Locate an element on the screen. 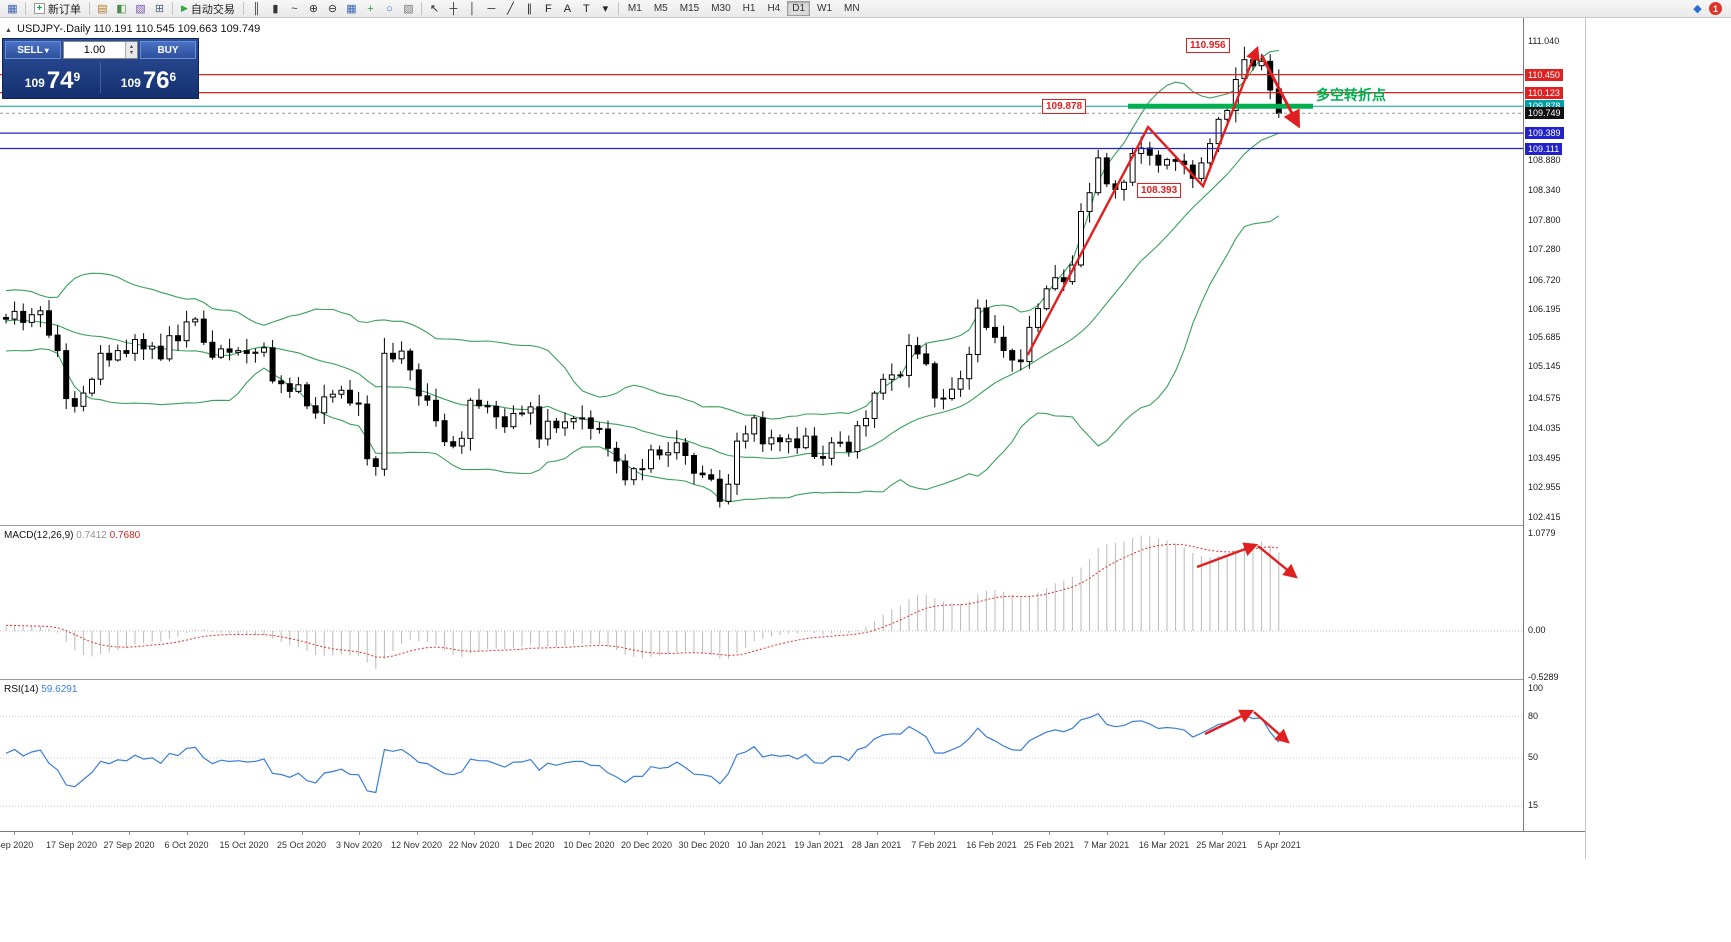 The image size is (1731, 942). zoom-out-icon: ⊖ is located at coordinates (332, 9).